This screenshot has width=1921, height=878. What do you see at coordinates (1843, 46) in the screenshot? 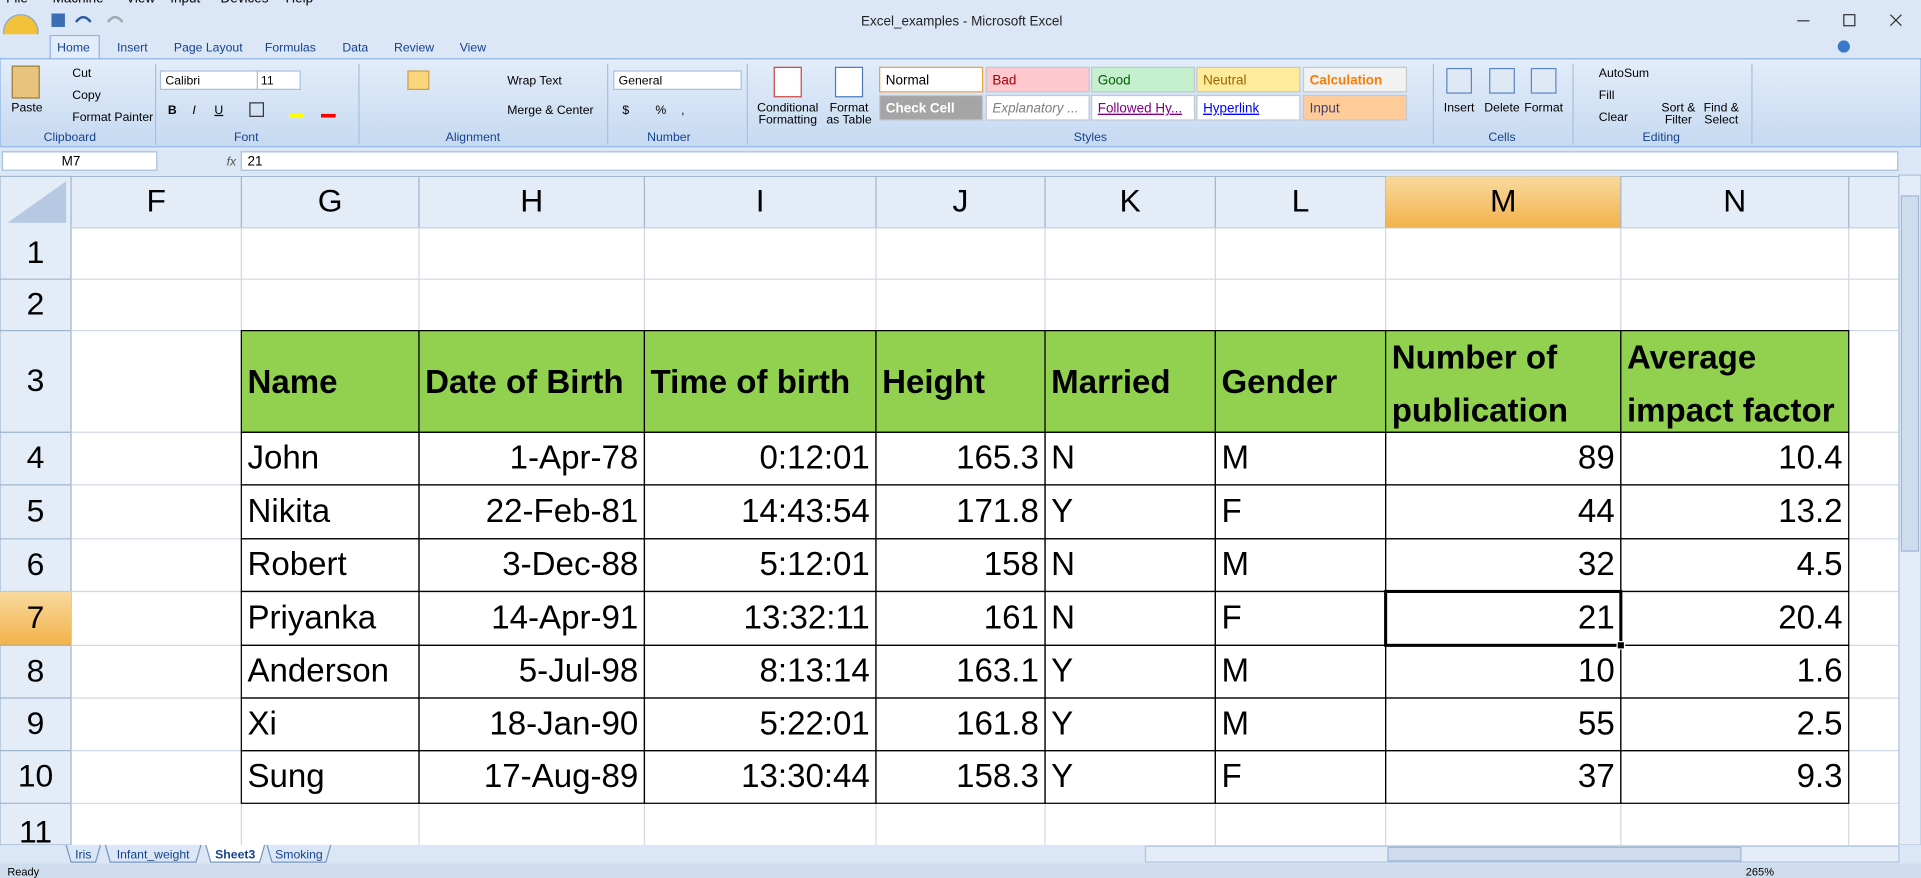
I see `help-icon` at bounding box center [1843, 46].